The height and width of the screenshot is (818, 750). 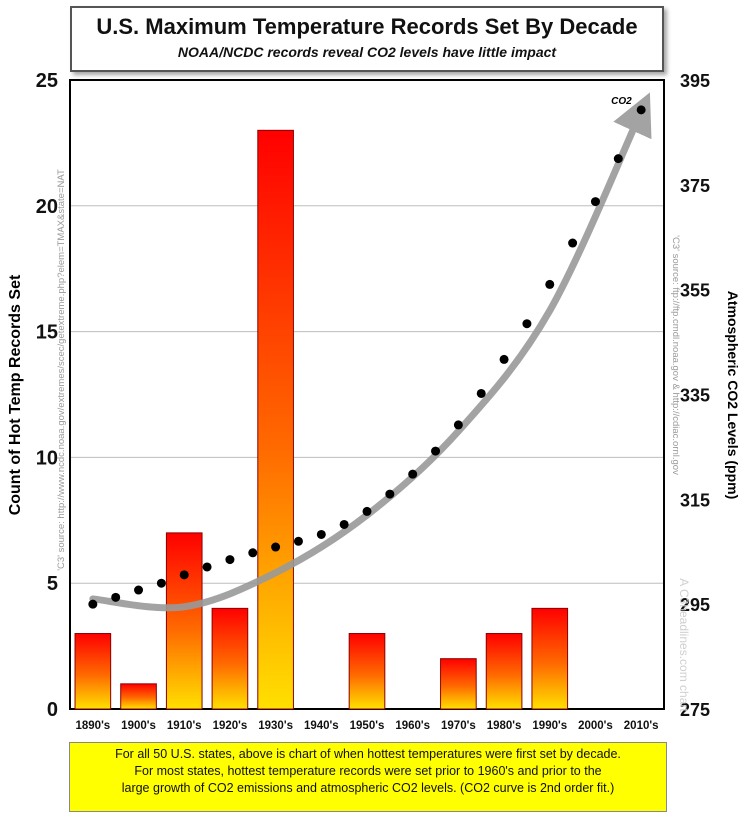 What do you see at coordinates (684, 645) in the screenshot?
I see `watermark: A C3headlines.com chart` at bounding box center [684, 645].